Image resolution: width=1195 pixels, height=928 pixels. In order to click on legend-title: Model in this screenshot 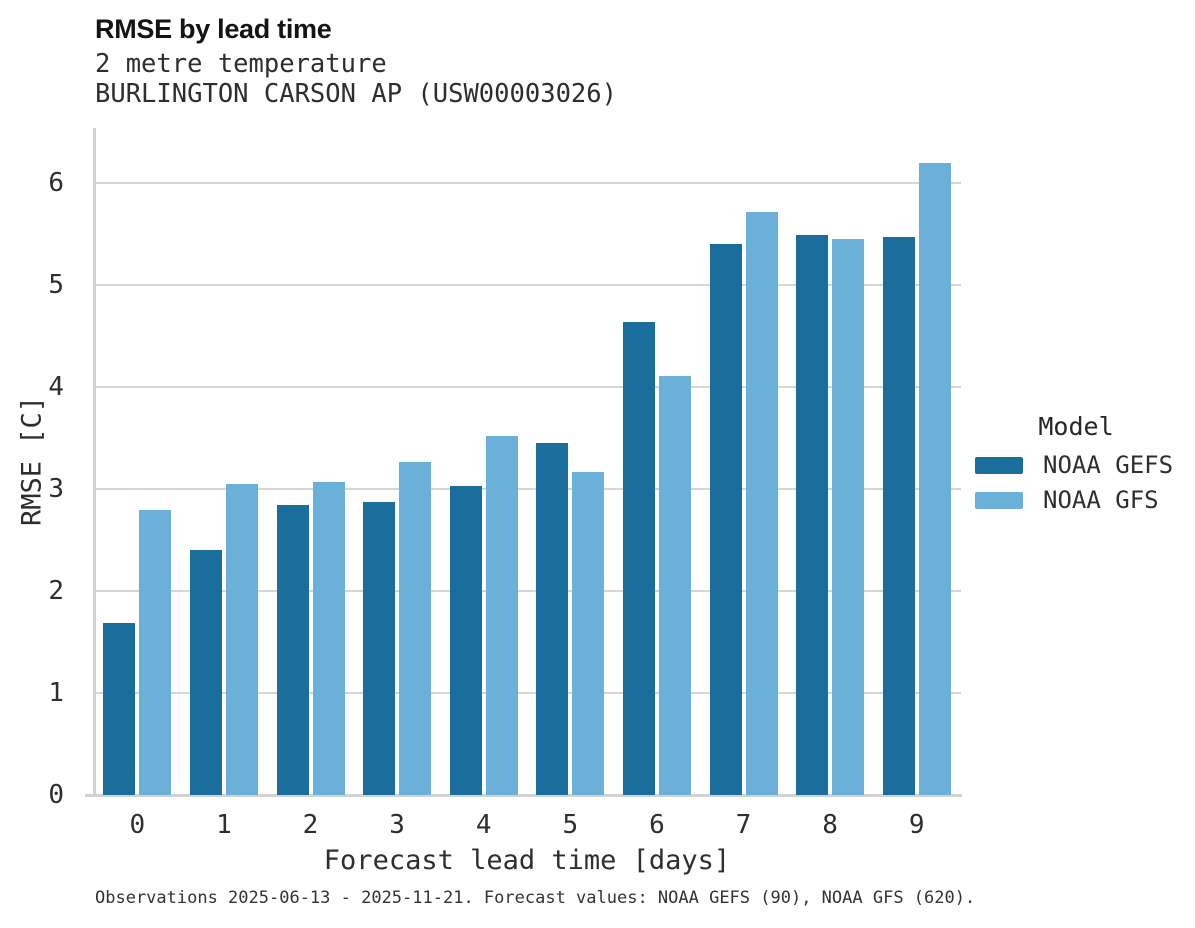, I will do `click(1076, 426)`.